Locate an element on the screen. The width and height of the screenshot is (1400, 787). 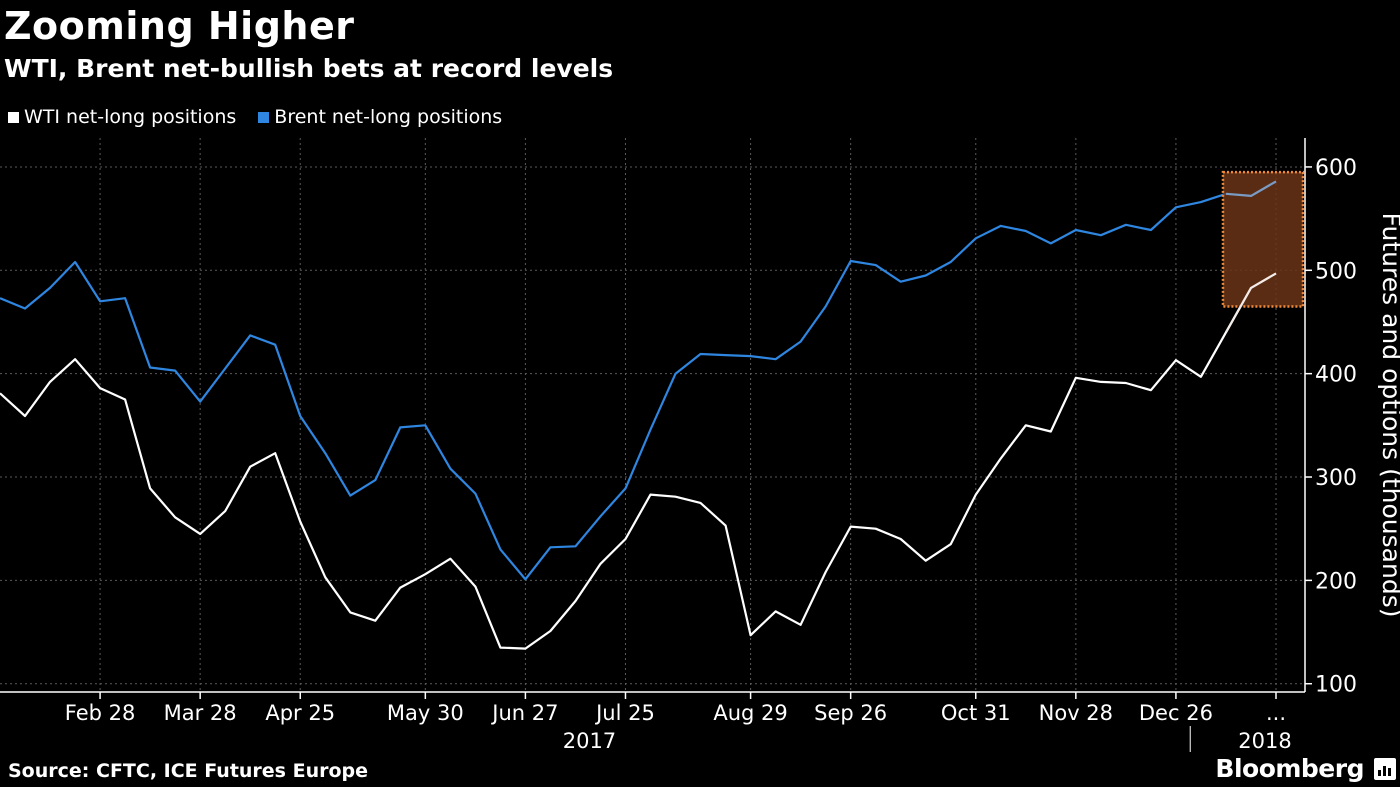
legend-item-wti: WTI net-long positions is located at coordinates (122, 117).